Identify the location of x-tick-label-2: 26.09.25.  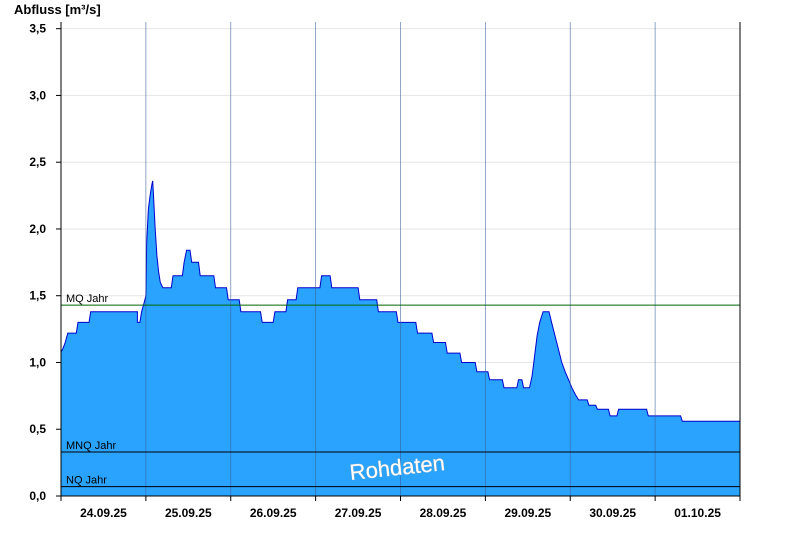
(273, 513).